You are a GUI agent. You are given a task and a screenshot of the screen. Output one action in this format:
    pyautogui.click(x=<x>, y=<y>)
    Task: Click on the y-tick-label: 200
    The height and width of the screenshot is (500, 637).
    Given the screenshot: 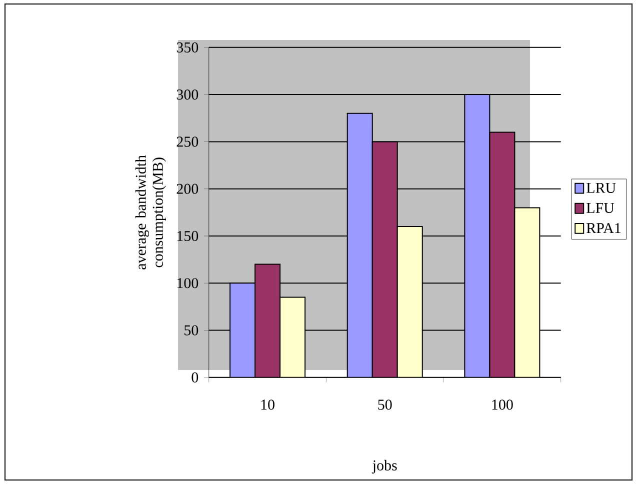 What is the action you would take?
    pyautogui.click(x=187, y=189)
    